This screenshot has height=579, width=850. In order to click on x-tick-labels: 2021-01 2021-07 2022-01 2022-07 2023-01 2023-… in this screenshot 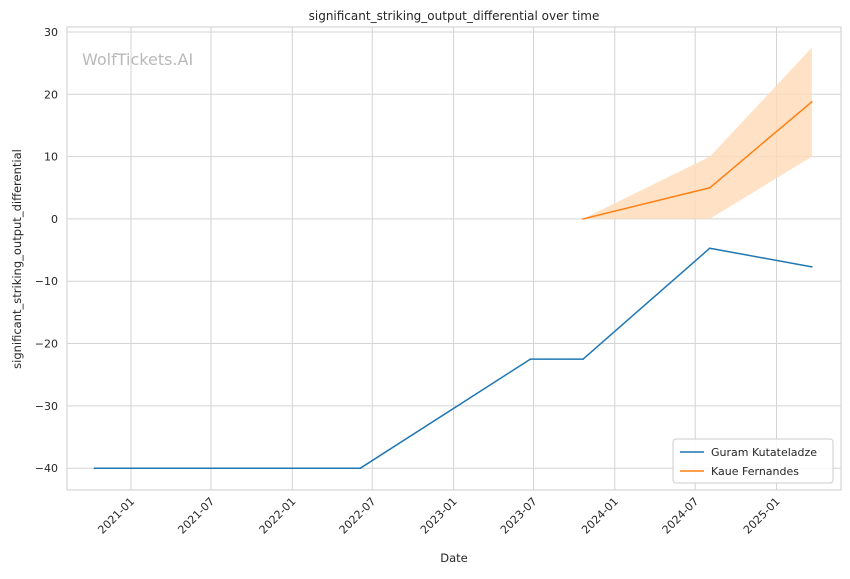, I will do `click(438, 516)`.